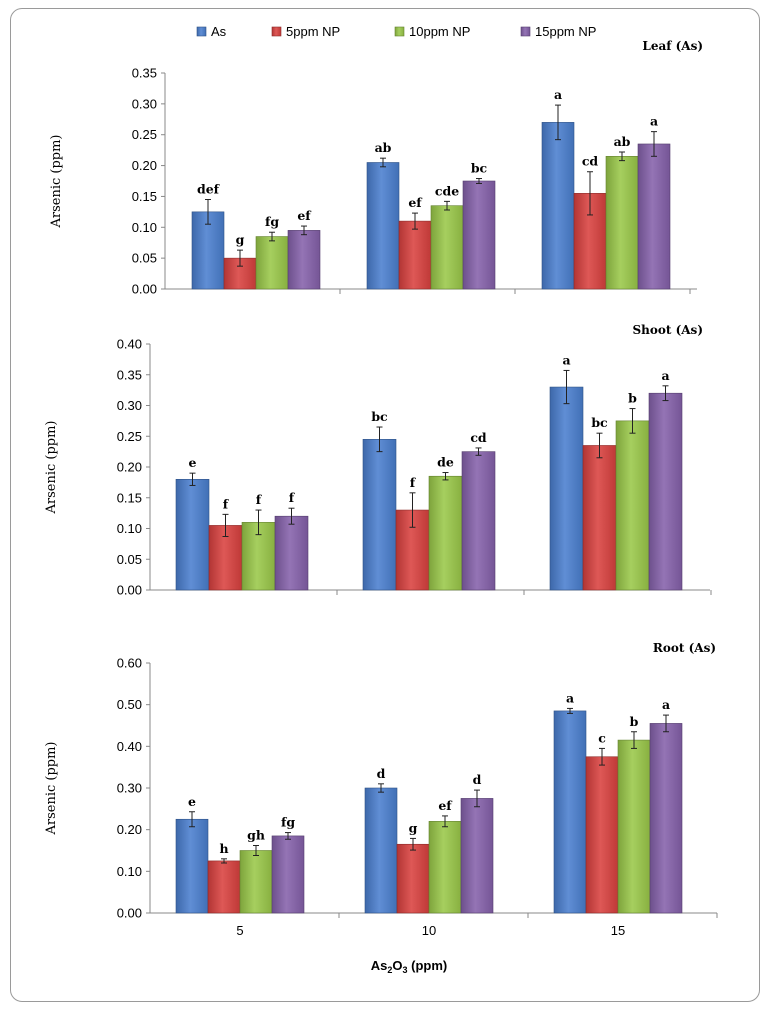 The width and height of the screenshot is (768, 1014). What do you see at coordinates (415, 202) in the screenshot?
I see `significance-letter-leaf-5ppm-np-10: ef` at bounding box center [415, 202].